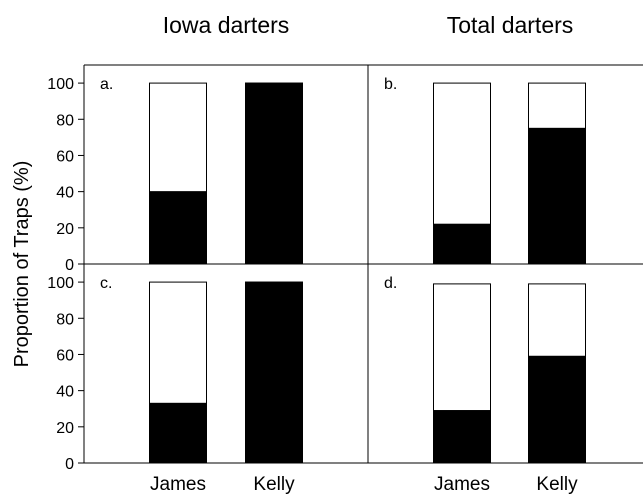 Image resolution: width=643 pixels, height=504 pixels. Describe the element at coordinates (390, 283) in the screenshot. I see `panel-d-label: d.` at that location.